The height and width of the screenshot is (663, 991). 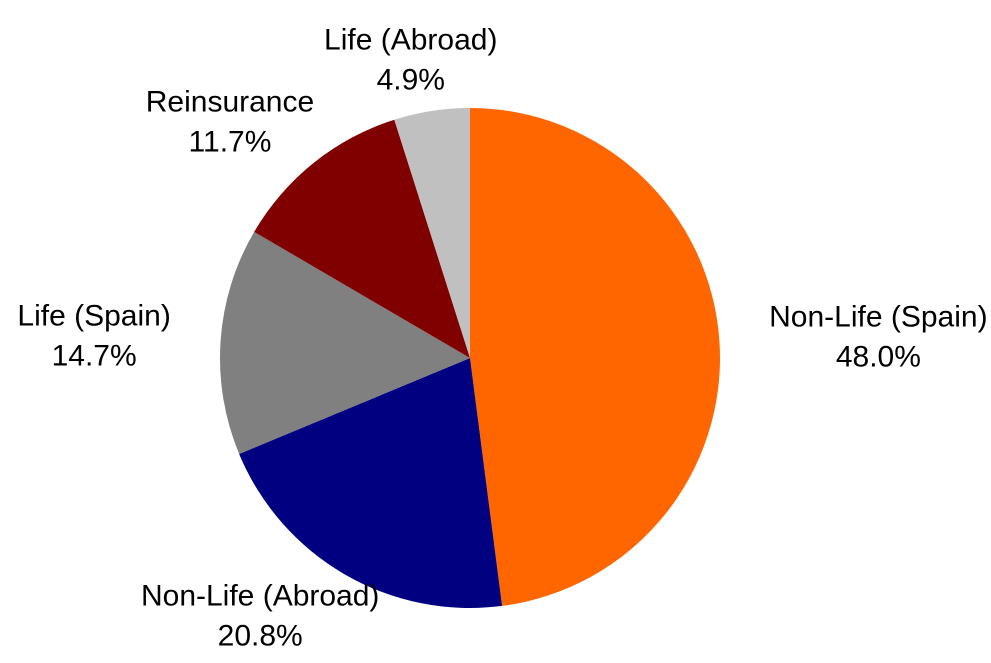 What do you see at coordinates (230, 142) in the screenshot?
I see `value-label: 11.7%` at bounding box center [230, 142].